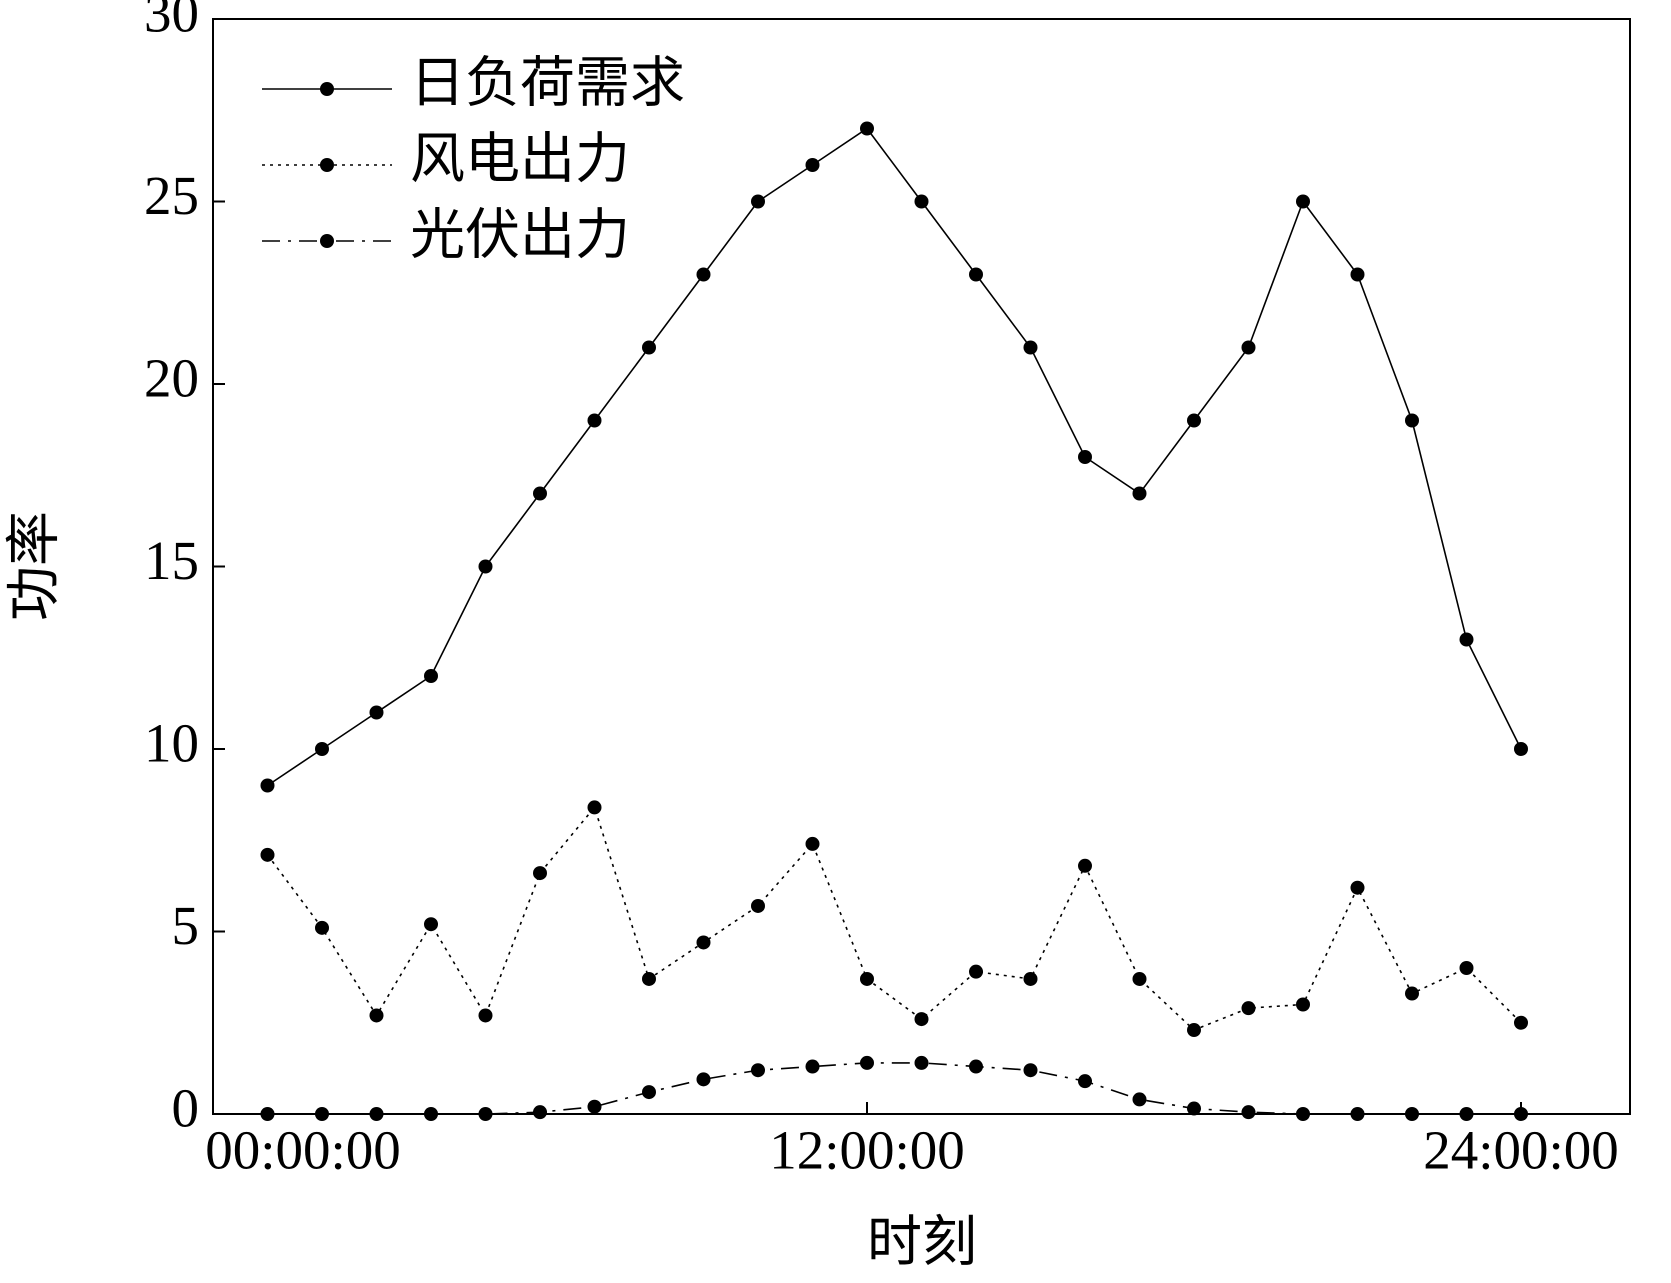 This screenshot has height=1283, width=1671. What do you see at coordinates (922, 1242) in the screenshot?
I see `x-axis-label: 时刻` at bounding box center [922, 1242].